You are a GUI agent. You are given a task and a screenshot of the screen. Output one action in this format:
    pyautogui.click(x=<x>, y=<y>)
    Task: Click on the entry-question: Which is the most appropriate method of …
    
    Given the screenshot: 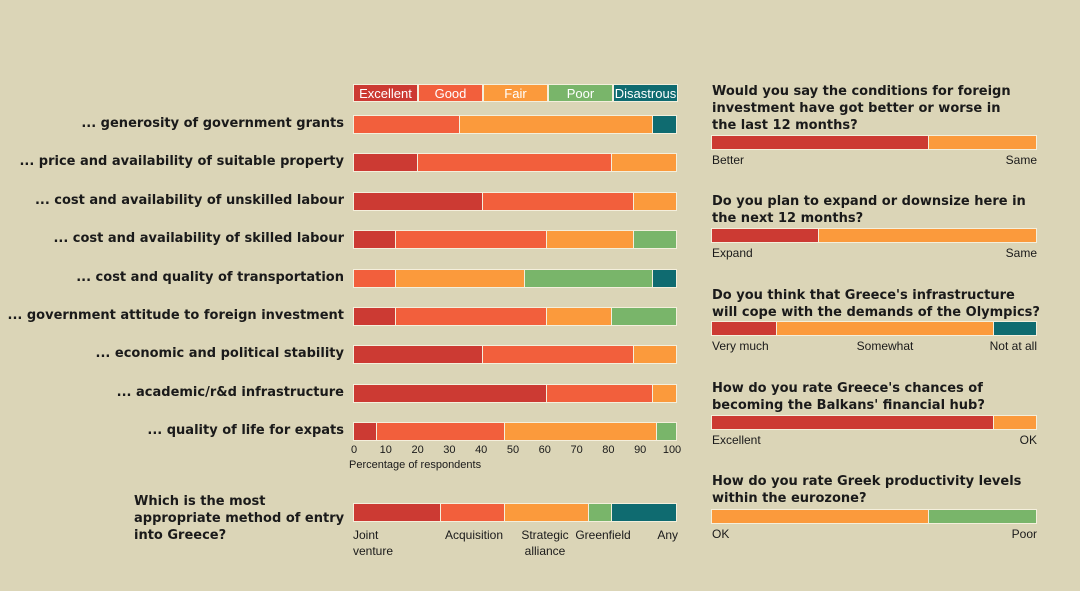 What is the action you would take?
    pyautogui.click(x=239, y=518)
    